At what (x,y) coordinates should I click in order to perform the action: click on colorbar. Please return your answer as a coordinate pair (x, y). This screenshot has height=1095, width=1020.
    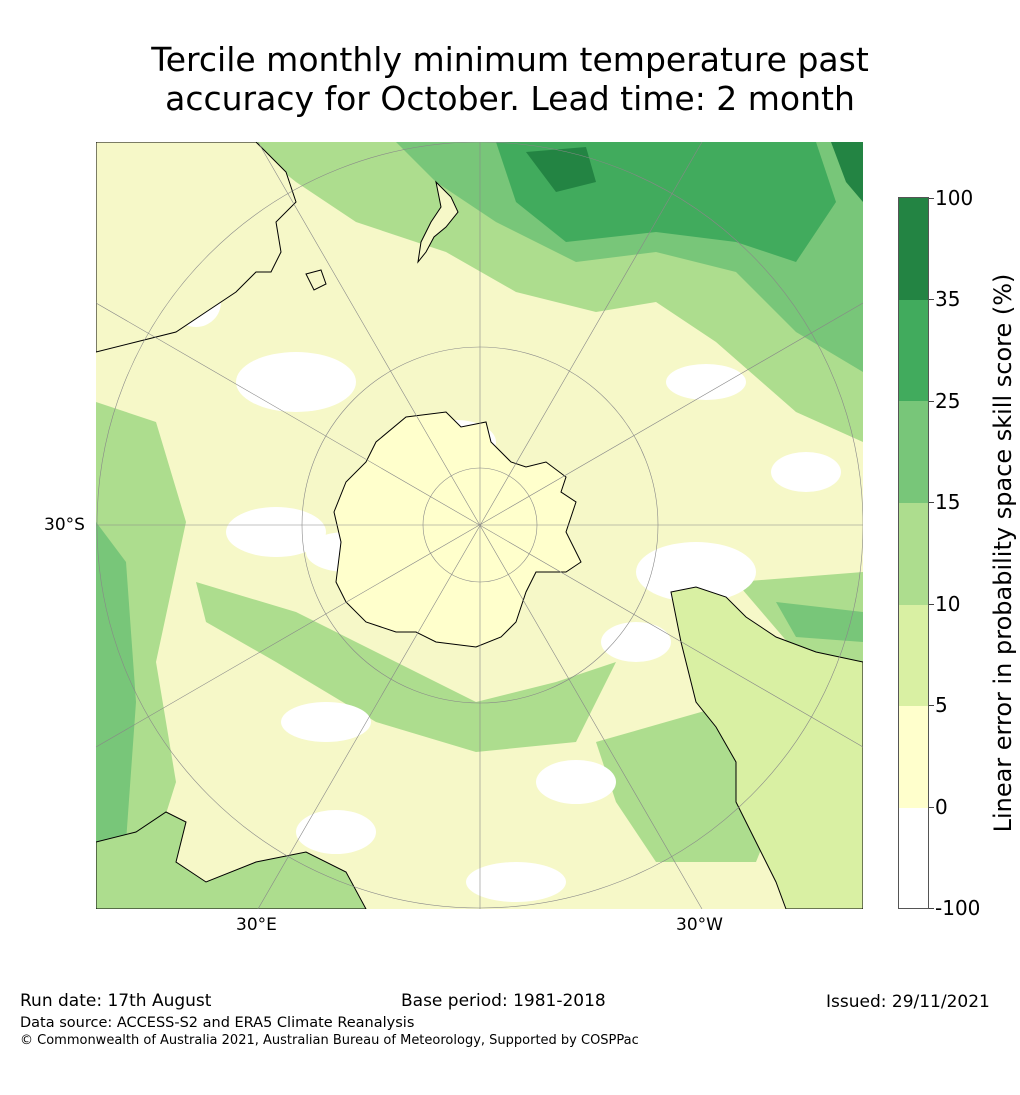
    Looking at the image, I should click on (913, 553).